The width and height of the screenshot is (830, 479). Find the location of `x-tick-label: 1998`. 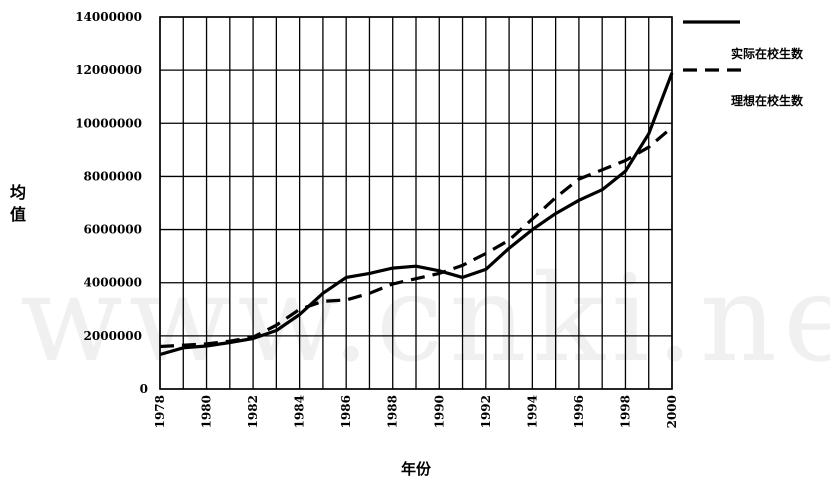

x-tick-label: 1998 is located at coordinates (625, 411).